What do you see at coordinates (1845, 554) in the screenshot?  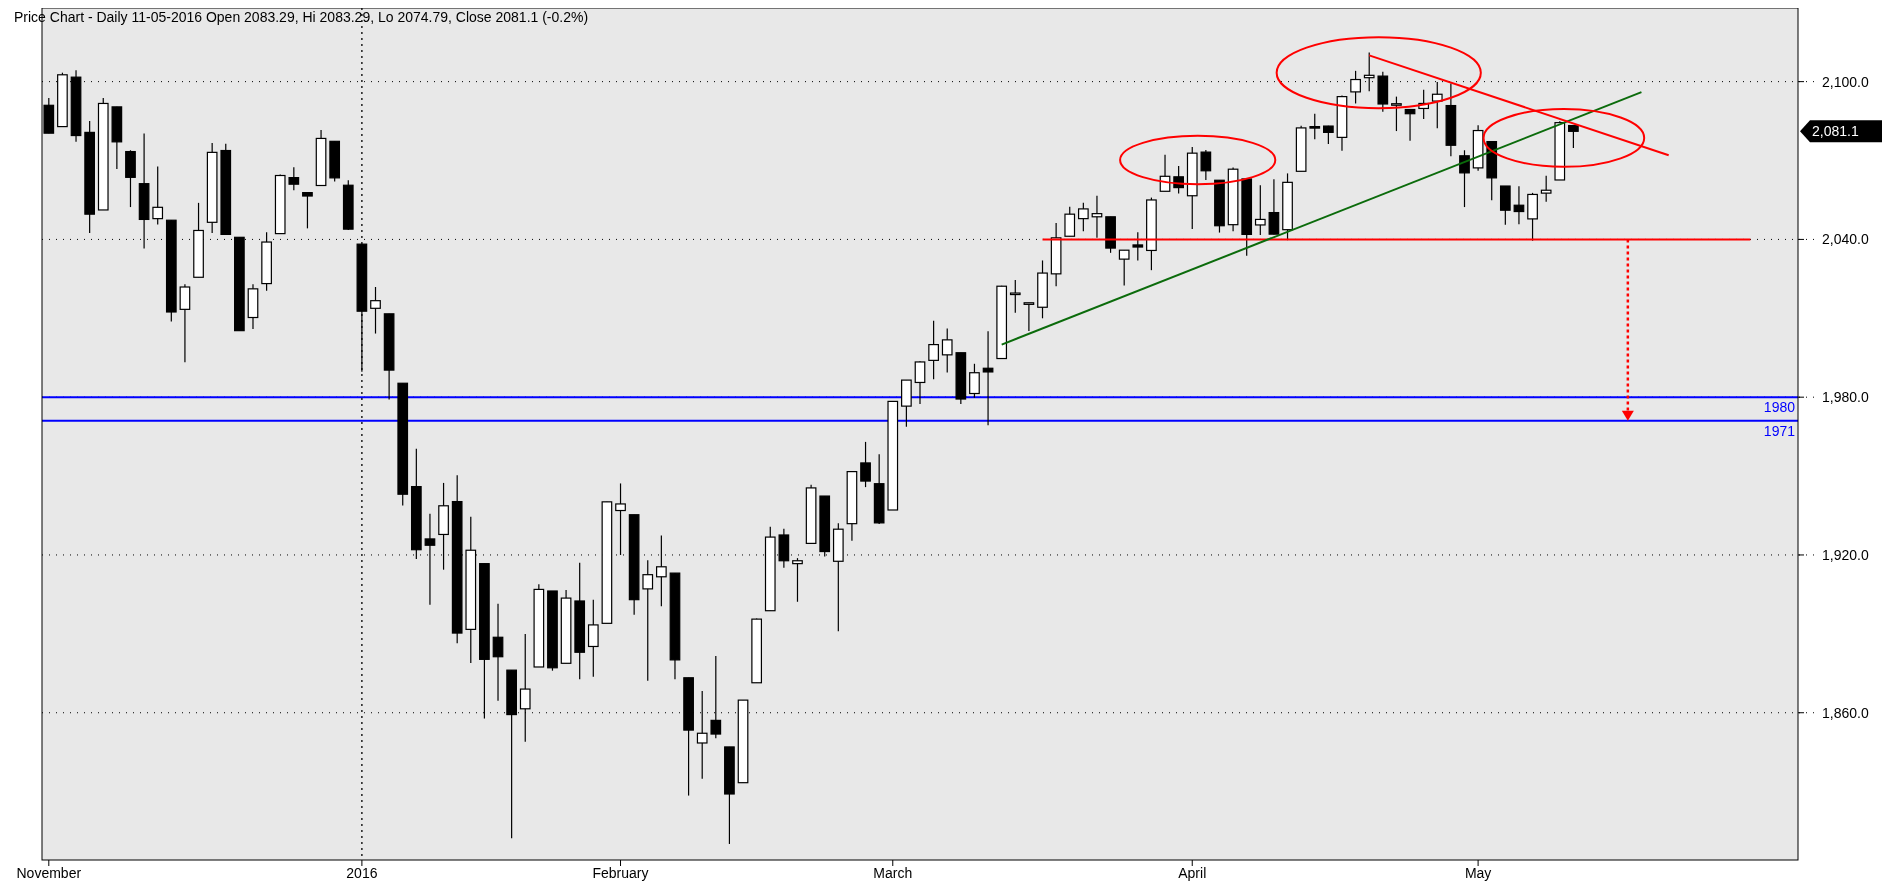 I see `y-tick-label: 1,920.0` at bounding box center [1845, 554].